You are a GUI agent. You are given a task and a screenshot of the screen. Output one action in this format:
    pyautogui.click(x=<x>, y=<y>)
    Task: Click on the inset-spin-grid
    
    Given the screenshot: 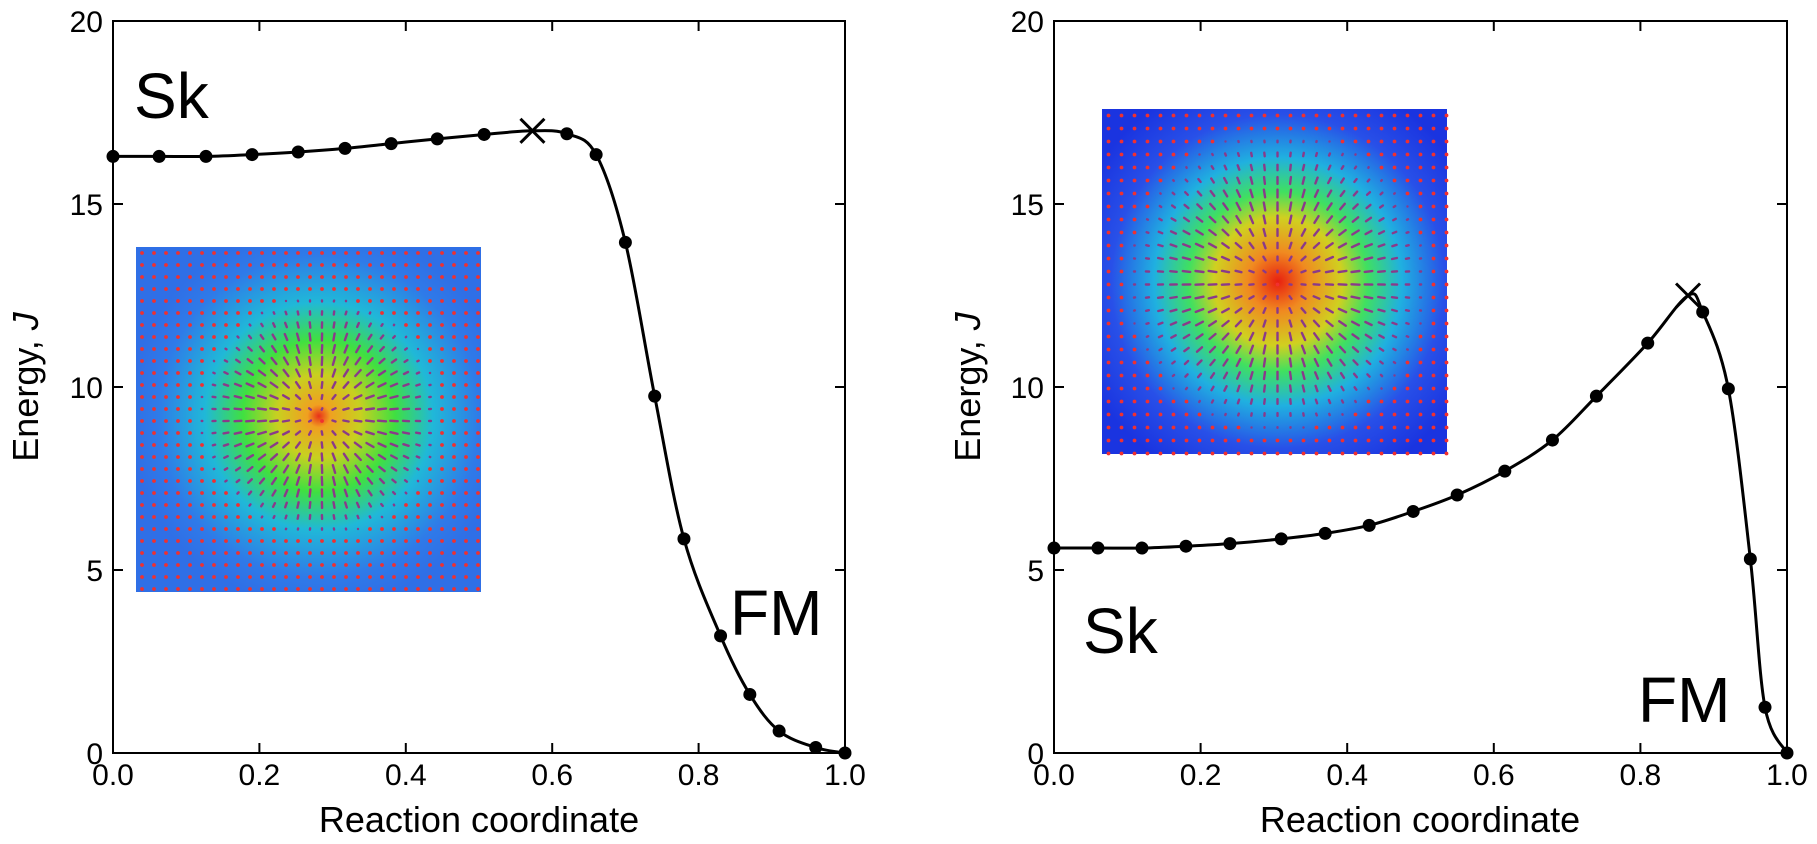 What is the action you would take?
    pyautogui.click(x=310, y=421)
    